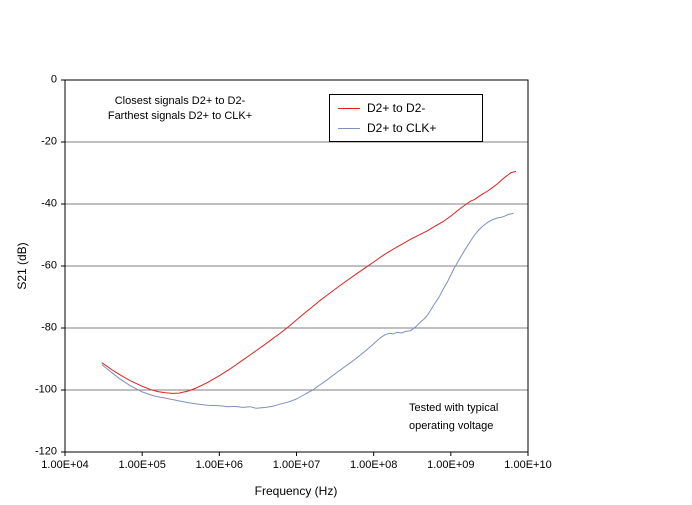 Image resolution: width=692 pixels, height=505 pixels. What do you see at coordinates (296, 465) in the screenshot?
I see `x-tick-label: 1.00E+07` at bounding box center [296, 465].